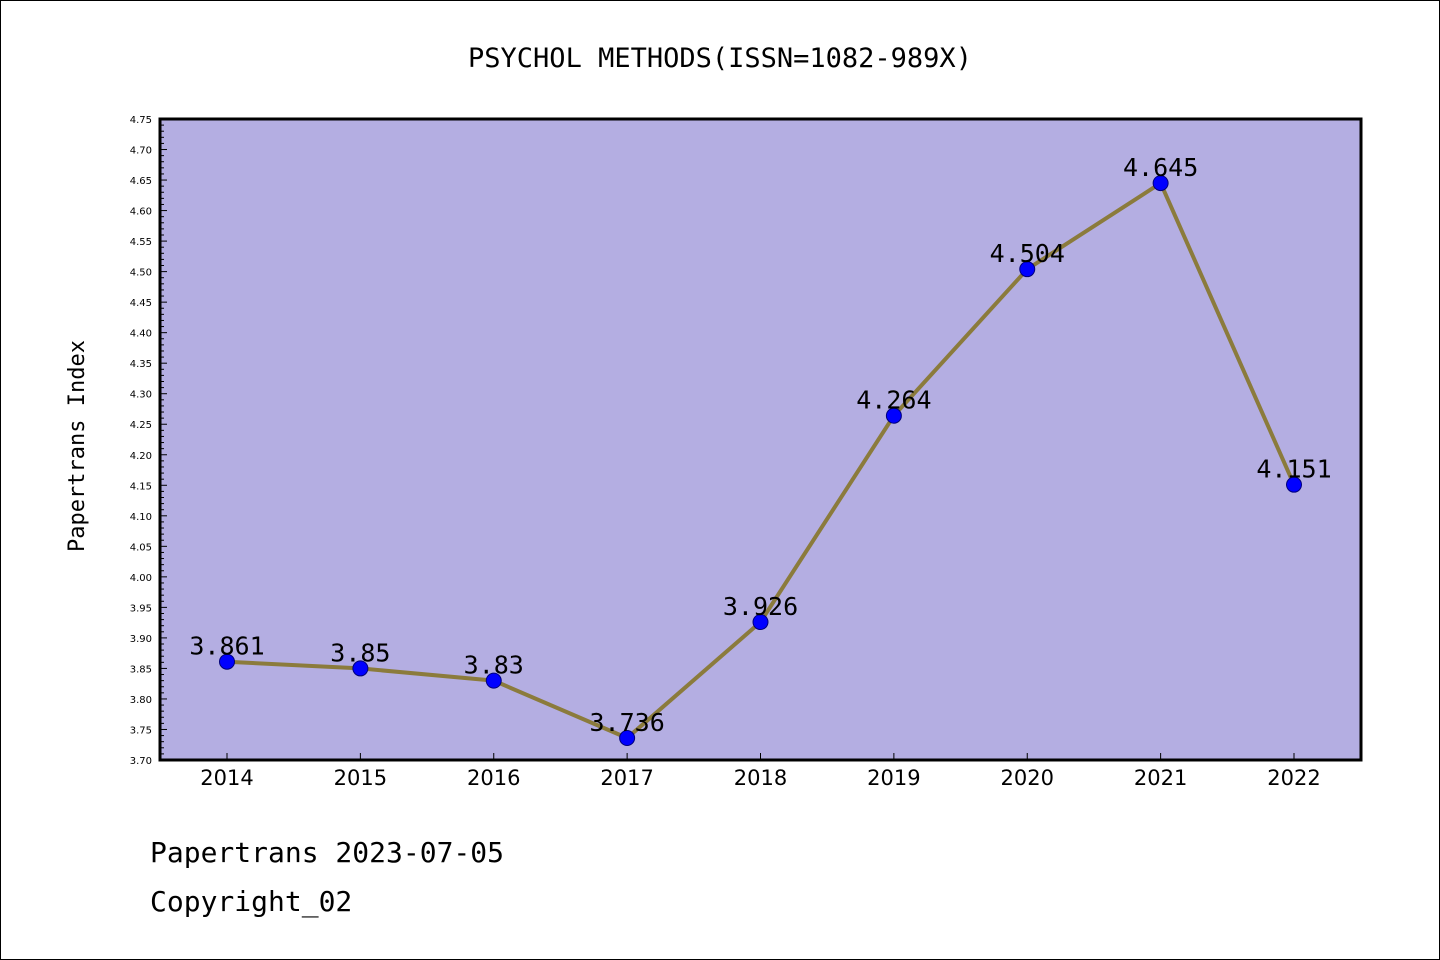 The image size is (1440, 960). What do you see at coordinates (893, 778) in the screenshot?
I see `x-tick-label: 2019` at bounding box center [893, 778].